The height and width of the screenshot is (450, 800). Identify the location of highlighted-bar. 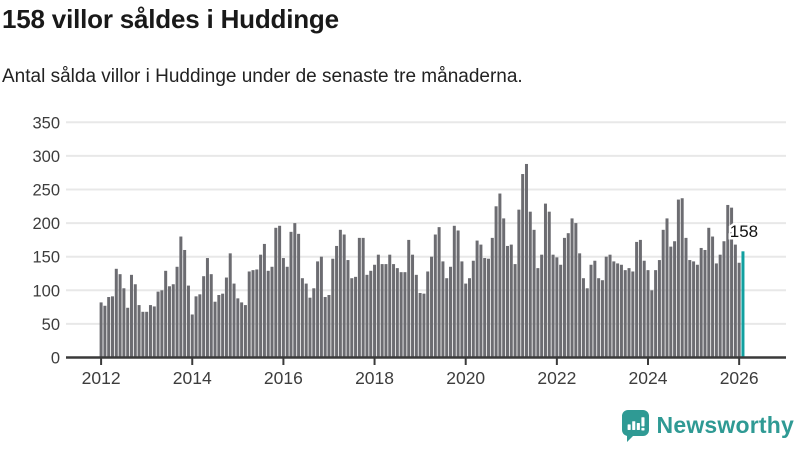
(743, 304).